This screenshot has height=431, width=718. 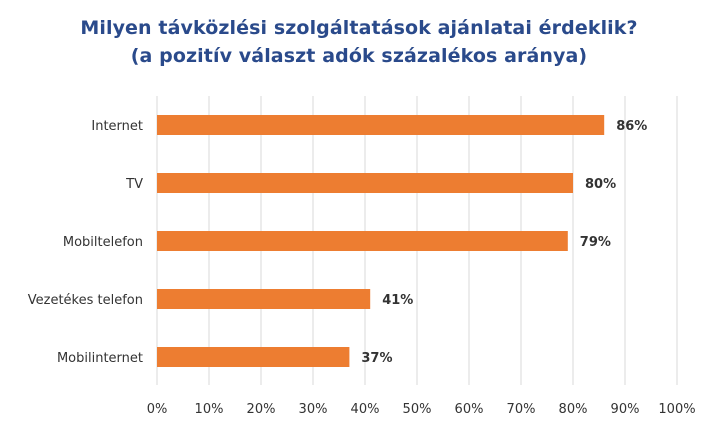 I want to click on bar-tv, so click(x=365, y=183).